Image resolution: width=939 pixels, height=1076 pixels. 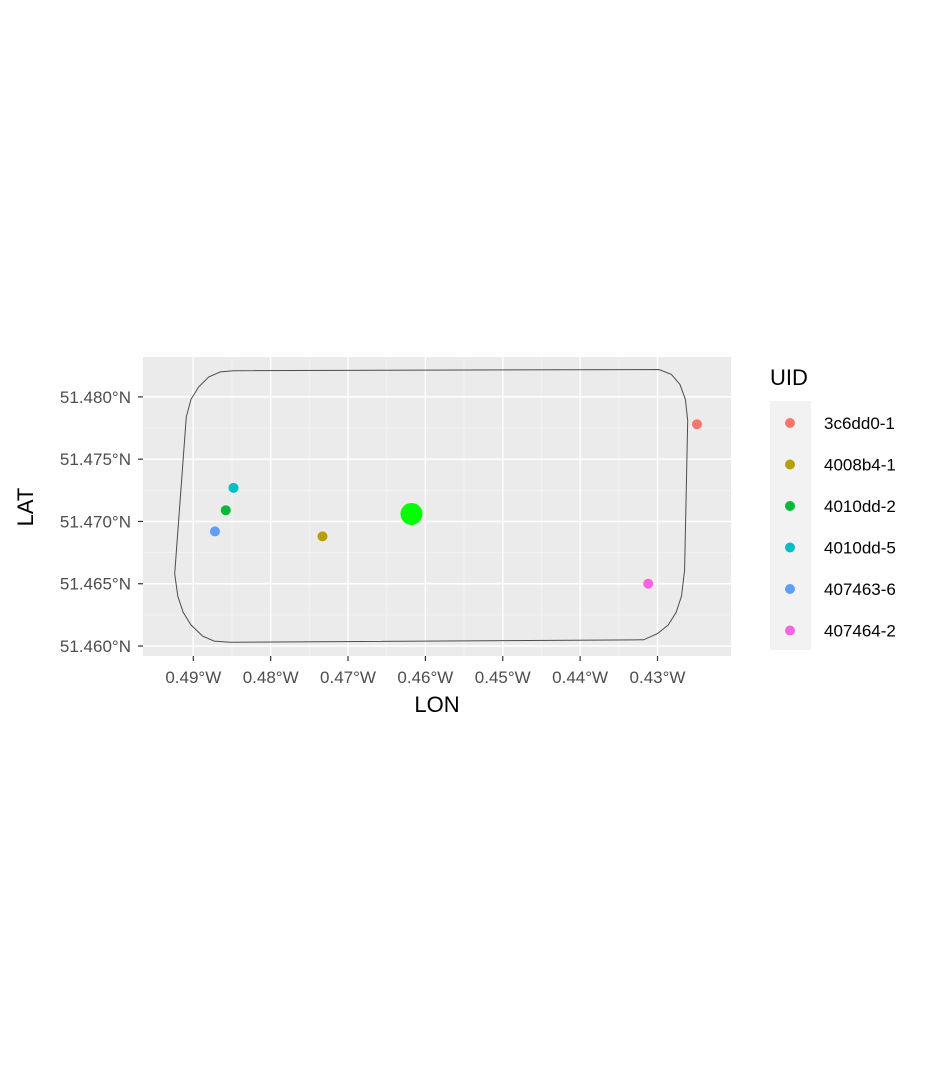 What do you see at coordinates (580, 677) in the screenshot?
I see `x-tick-label: 0.44°W` at bounding box center [580, 677].